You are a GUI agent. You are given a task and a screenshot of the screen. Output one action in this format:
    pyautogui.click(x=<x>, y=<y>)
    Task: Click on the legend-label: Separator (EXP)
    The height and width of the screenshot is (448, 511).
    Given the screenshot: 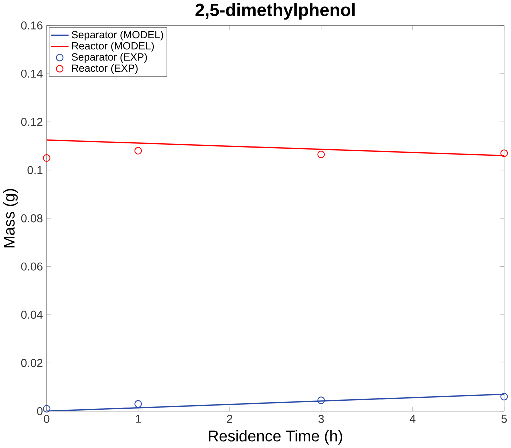 What is the action you would take?
    pyautogui.click(x=110, y=58)
    